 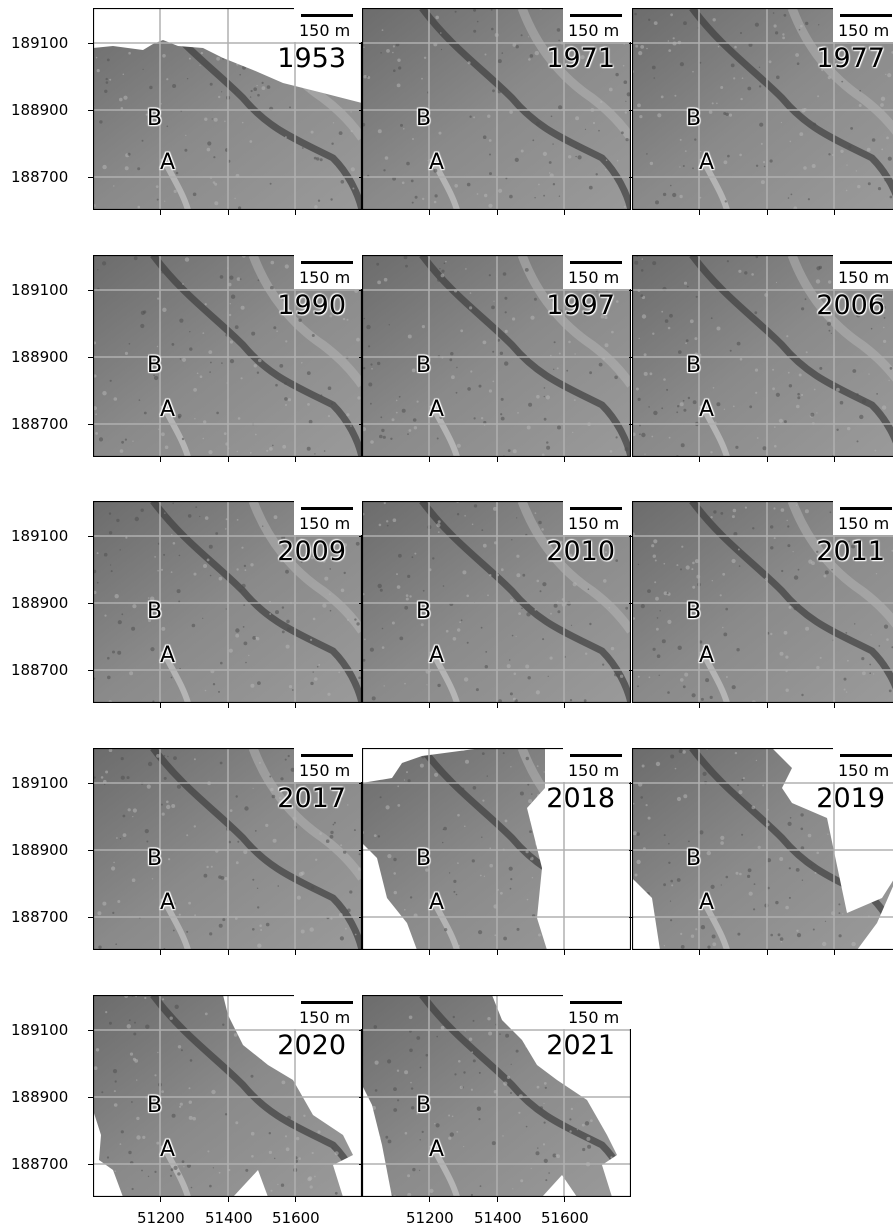 I want to click on map-panel-1977: 150 m 1977 B A, so click(x=762, y=109).